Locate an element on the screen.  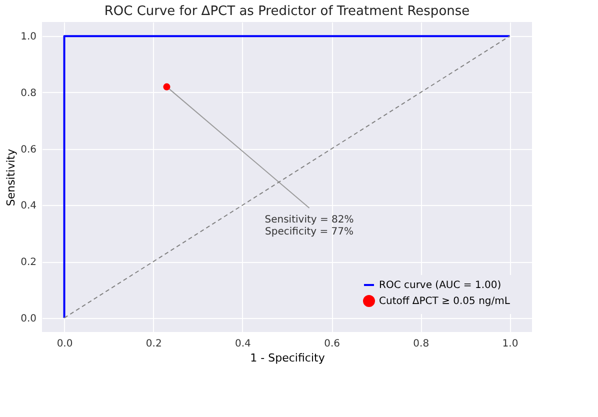
x-tick-label: 0.0 is located at coordinates (64, 344).